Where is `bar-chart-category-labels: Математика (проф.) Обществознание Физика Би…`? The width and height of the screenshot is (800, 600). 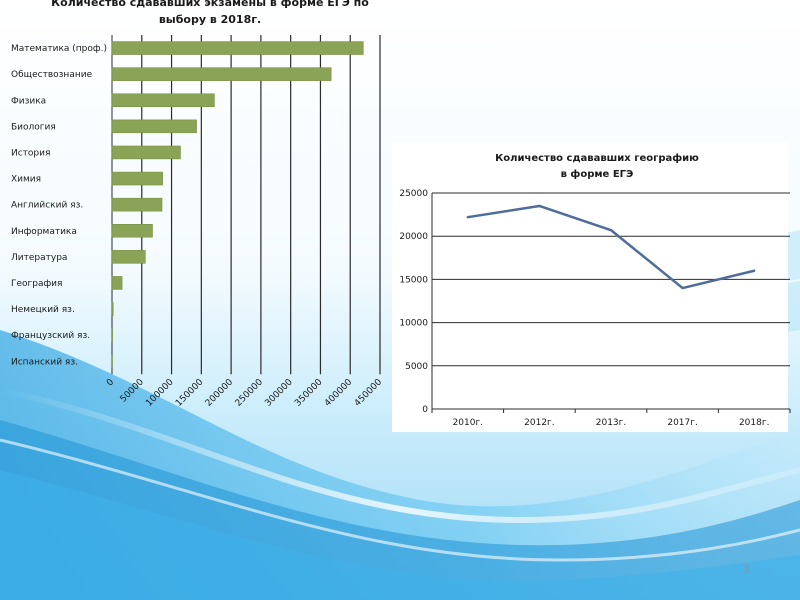 bar-chart-category-labels: Математика (проф.) Обществознание Физика Би… is located at coordinates (59, 205).